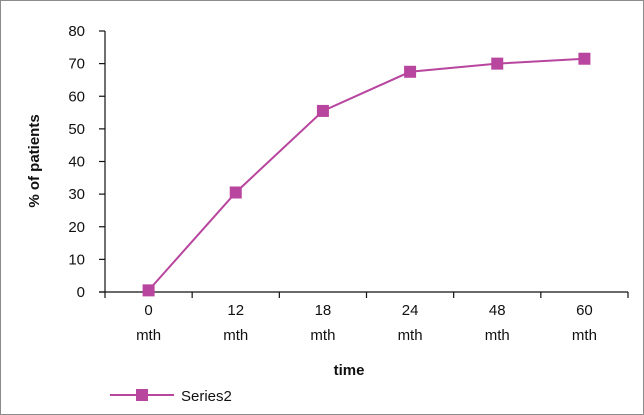 This screenshot has width=644, height=415. Describe the element at coordinates (34, 160) in the screenshot. I see `y-axis-title: % of patients` at that location.